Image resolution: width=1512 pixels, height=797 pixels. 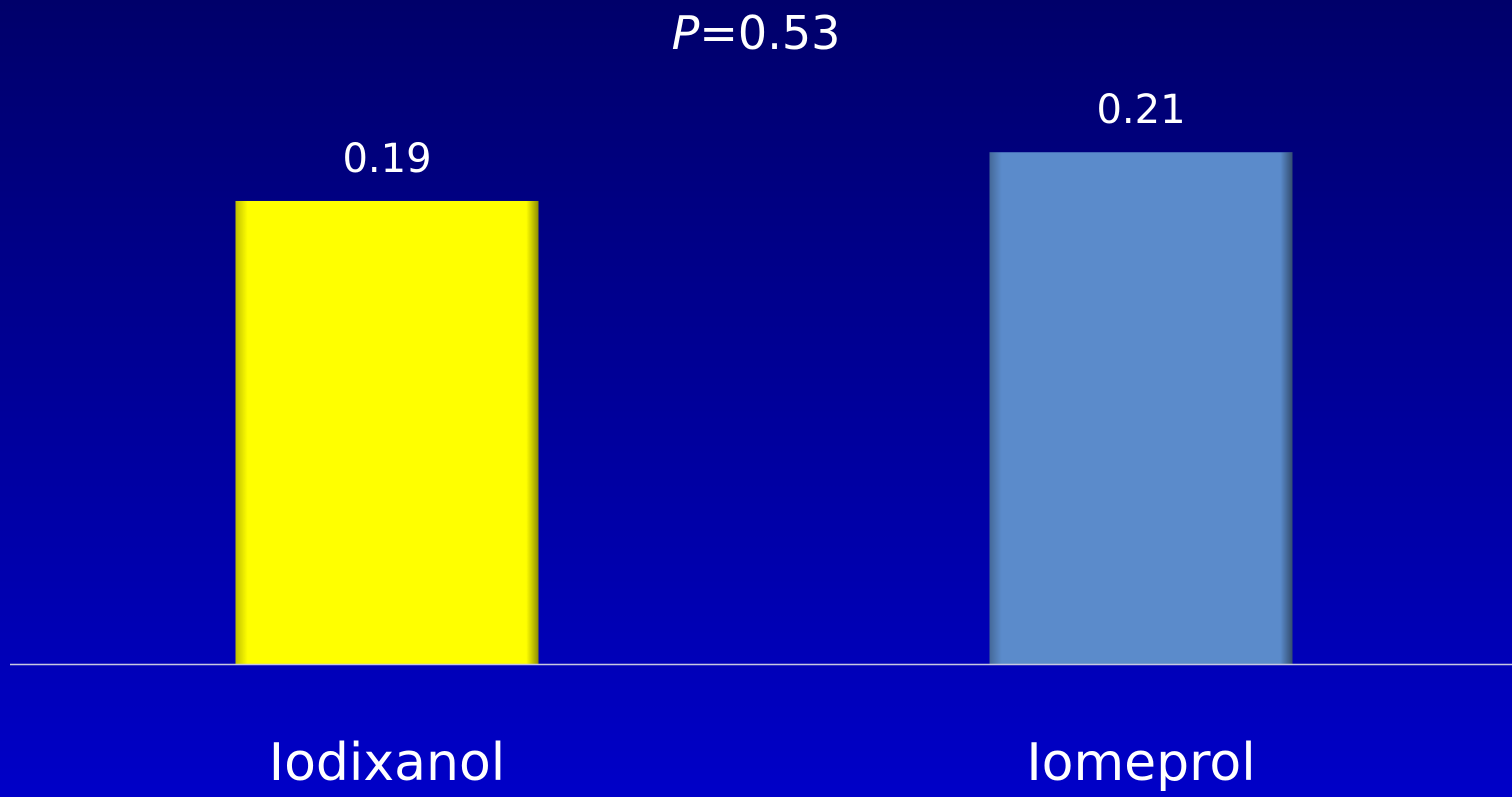 What do you see at coordinates (386, 159) in the screenshot?
I see `value-label: 0.19` at bounding box center [386, 159].